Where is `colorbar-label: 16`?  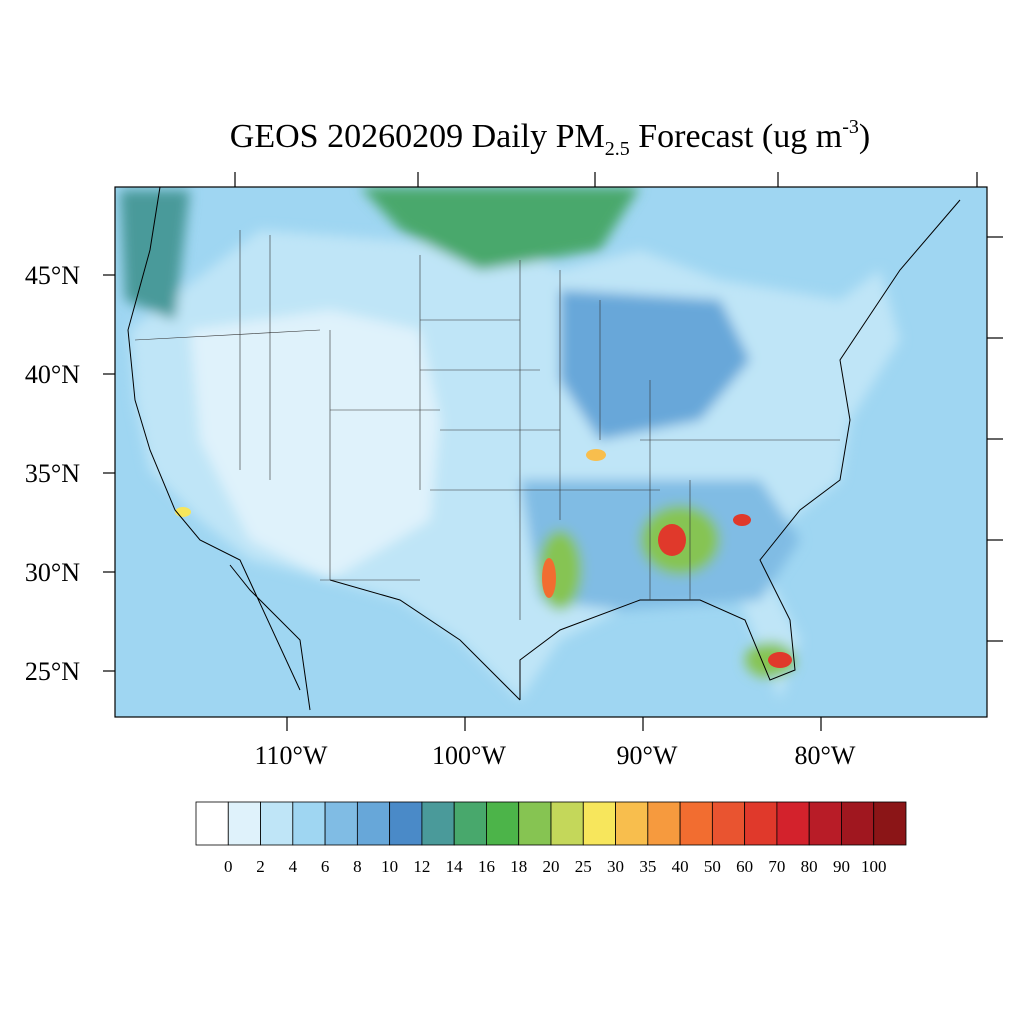 colorbar-label: 16 is located at coordinates (486, 866).